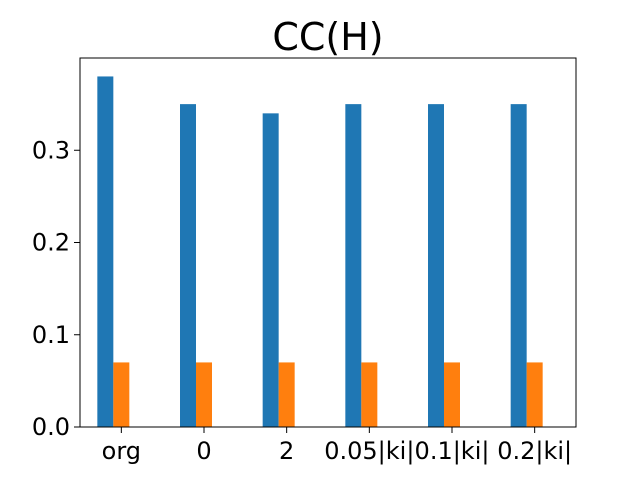 The width and height of the screenshot is (640, 480). Describe the element at coordinates (56, 288) in the screenshot. I see `y-axis: 0.0 0.1 0.2 0.3` at that location.